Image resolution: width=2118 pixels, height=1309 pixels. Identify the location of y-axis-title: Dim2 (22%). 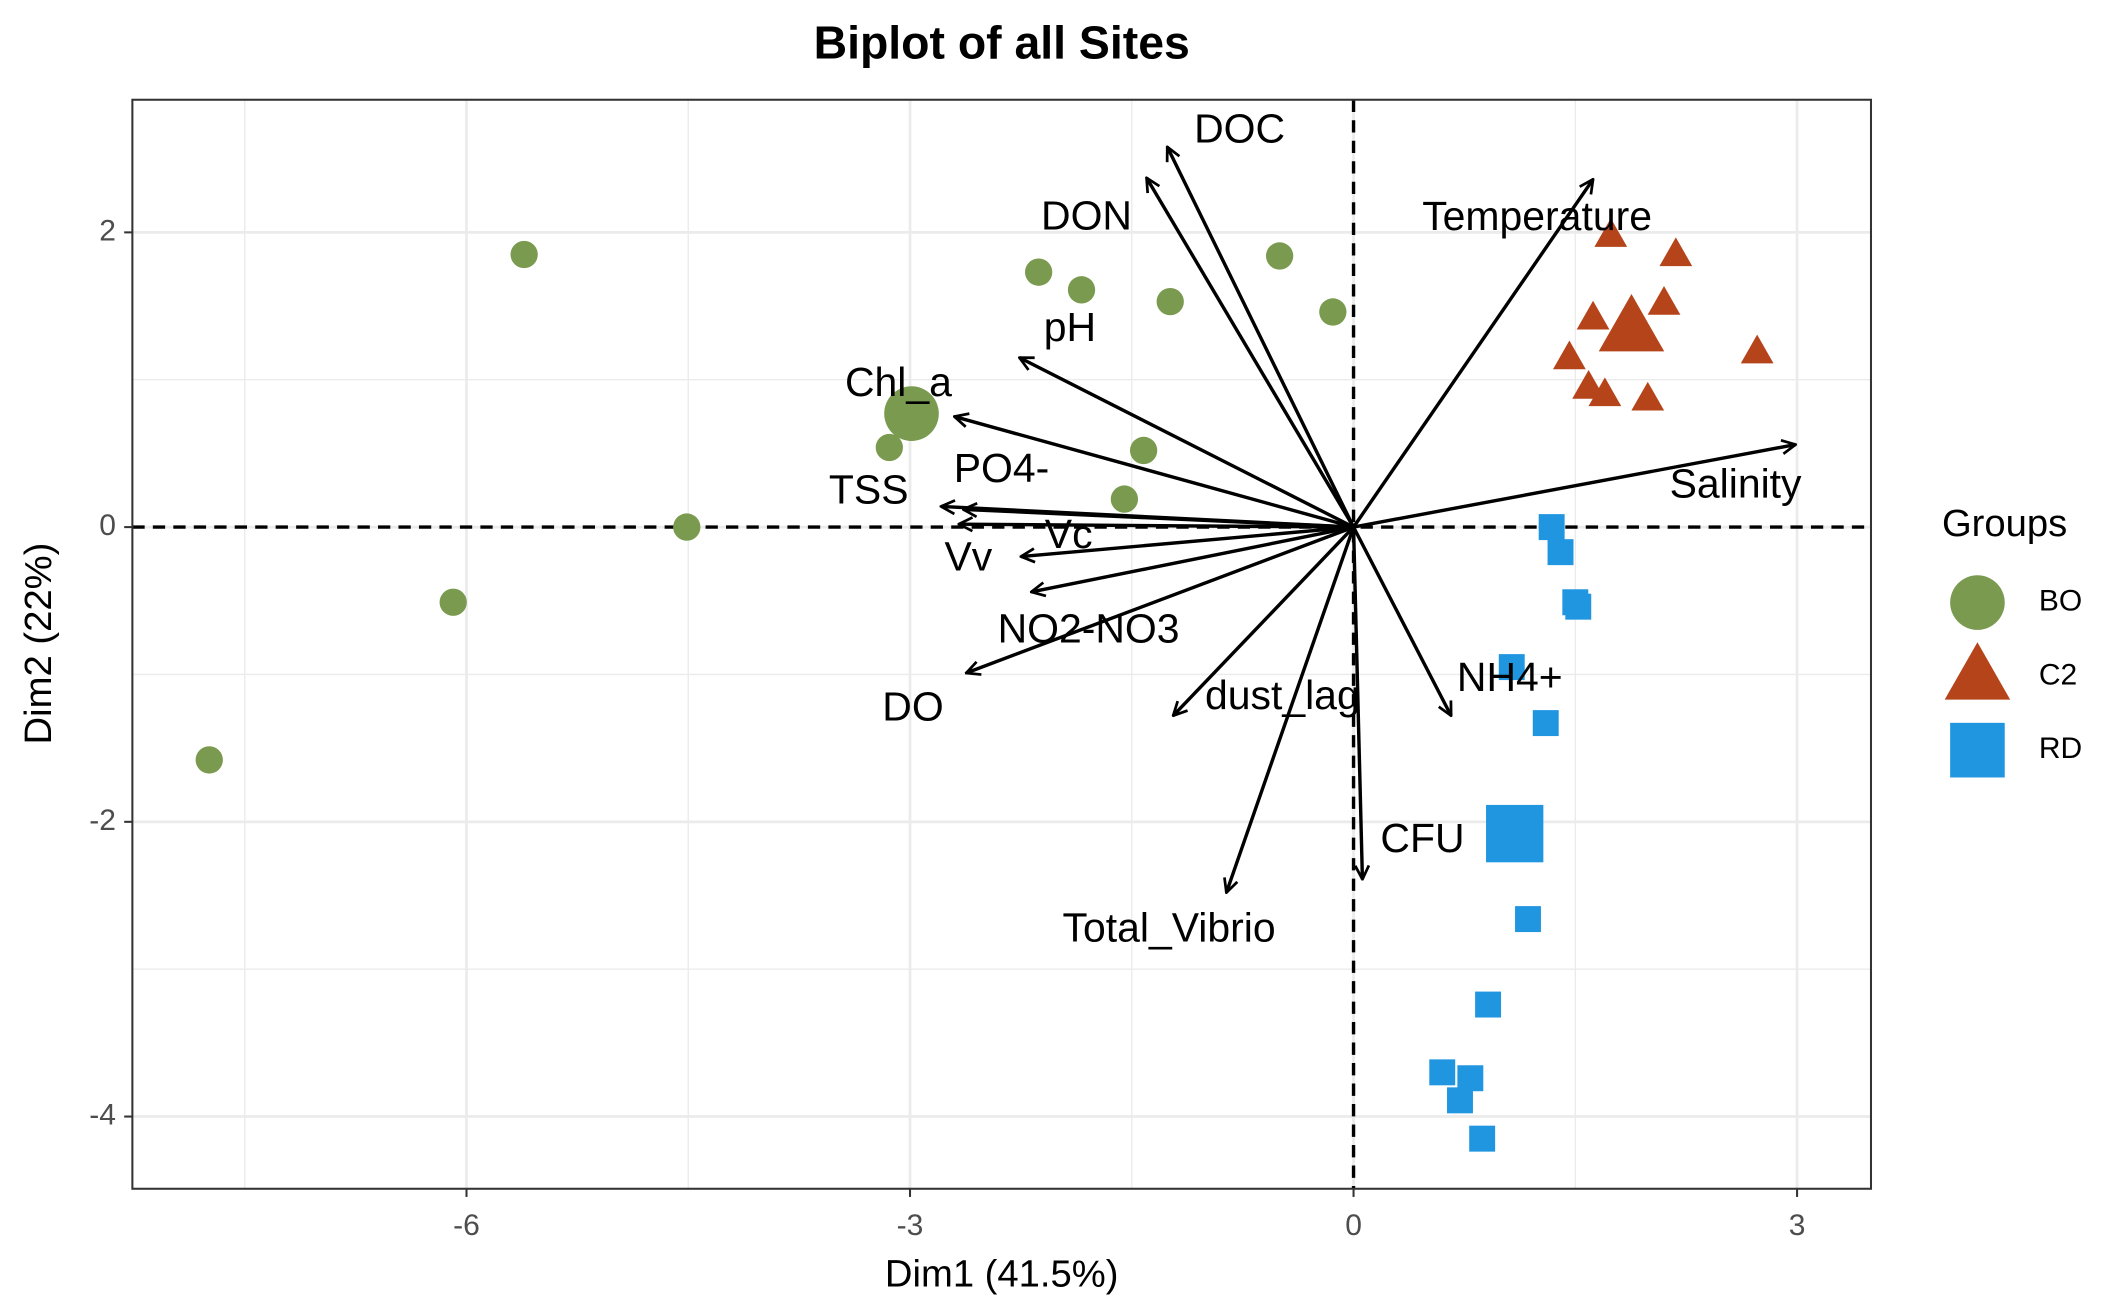
(38, 644).